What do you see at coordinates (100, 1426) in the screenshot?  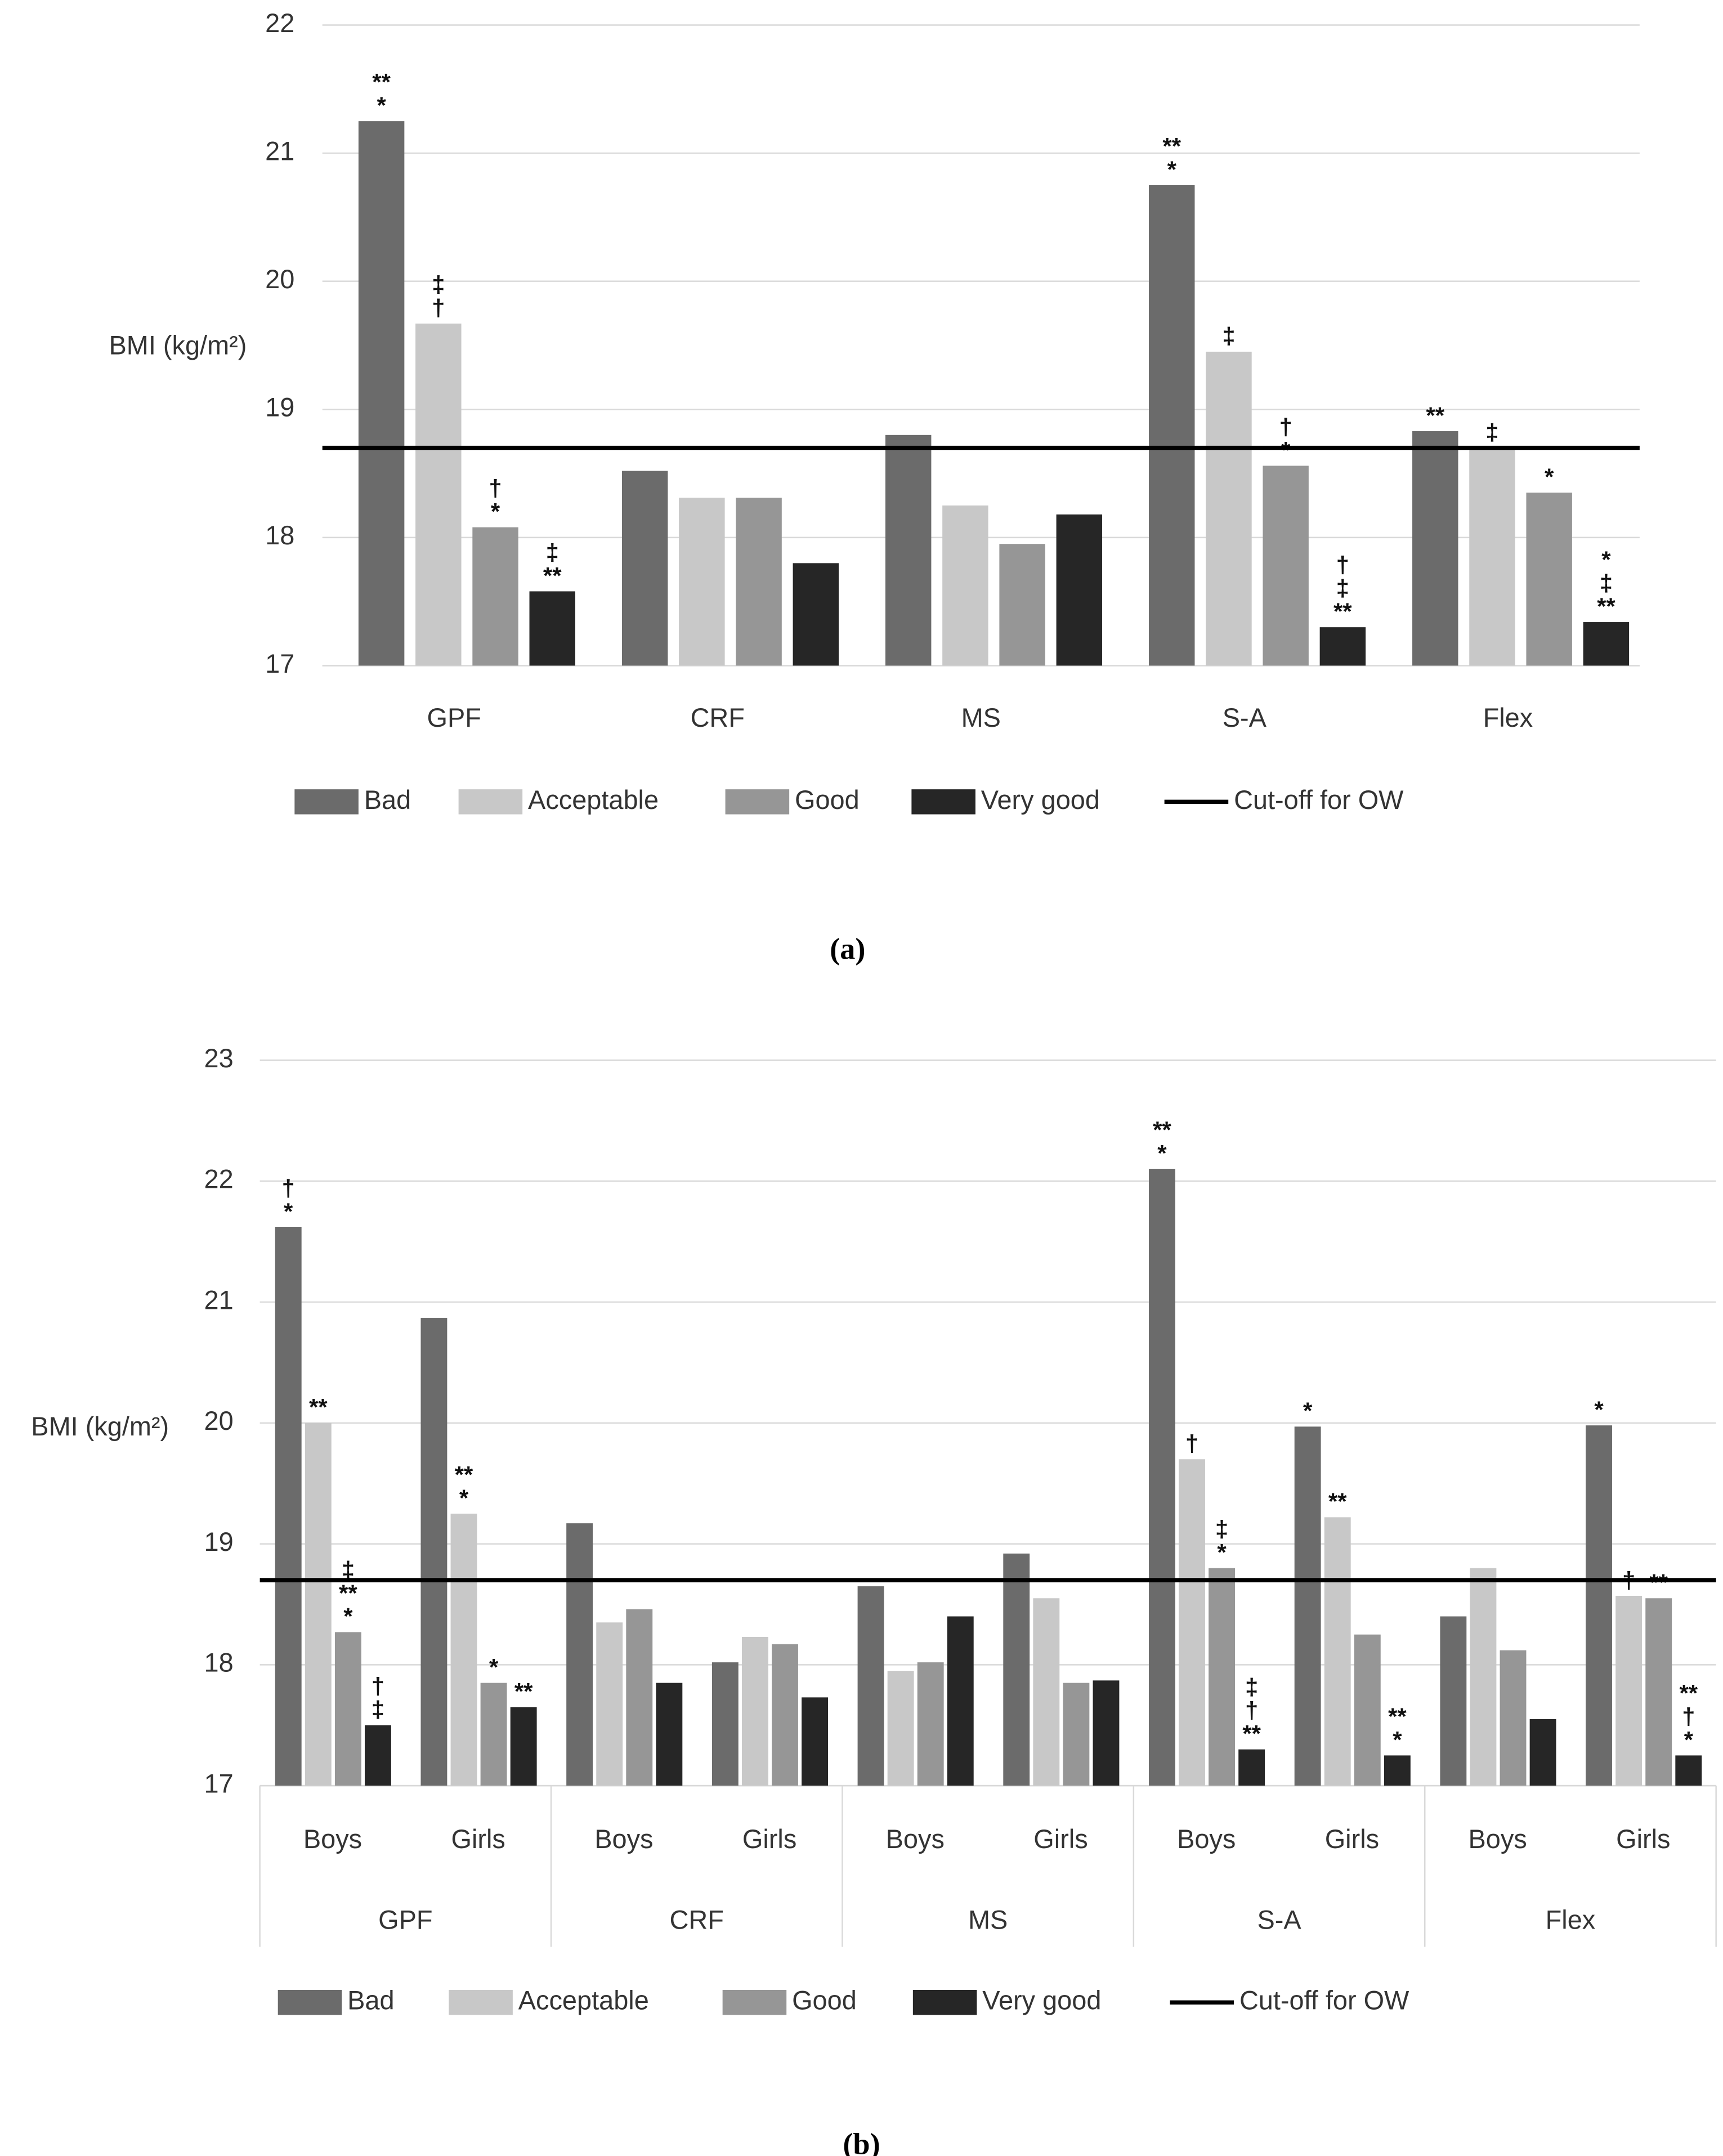 I see `y-axis-label: BMI (kg/m²)` at bounding box center [100, 1426].